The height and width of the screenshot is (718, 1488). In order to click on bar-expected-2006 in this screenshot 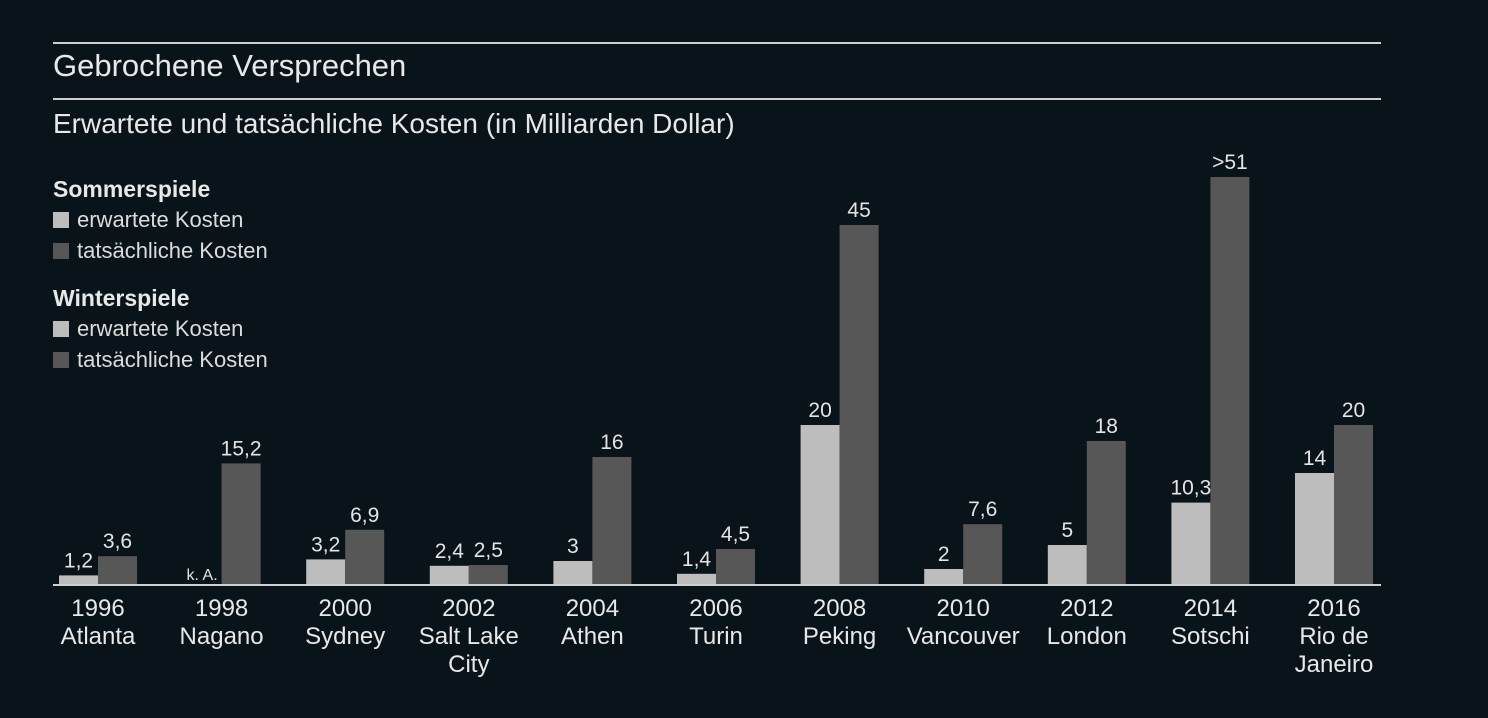, I will do `click(696, 579)`.